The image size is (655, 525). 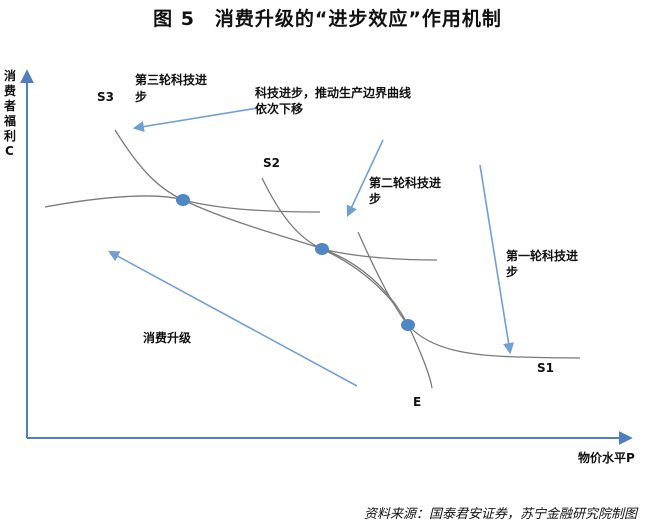 What do you see at coordinates (358, 277) in the screenshot?
I see `curve-s2-steep` at bounding box center [358, 277].